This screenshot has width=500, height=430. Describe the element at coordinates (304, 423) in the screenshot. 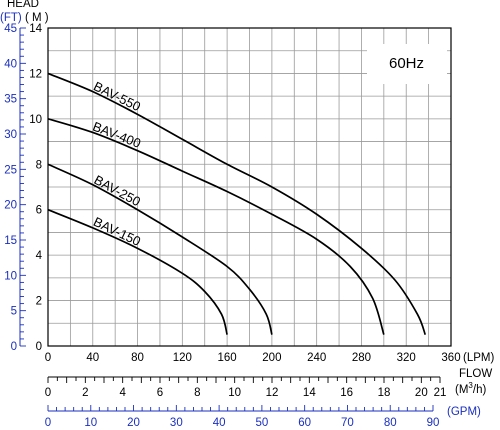

I see `x-gpm-tick-label: 60` at that location.